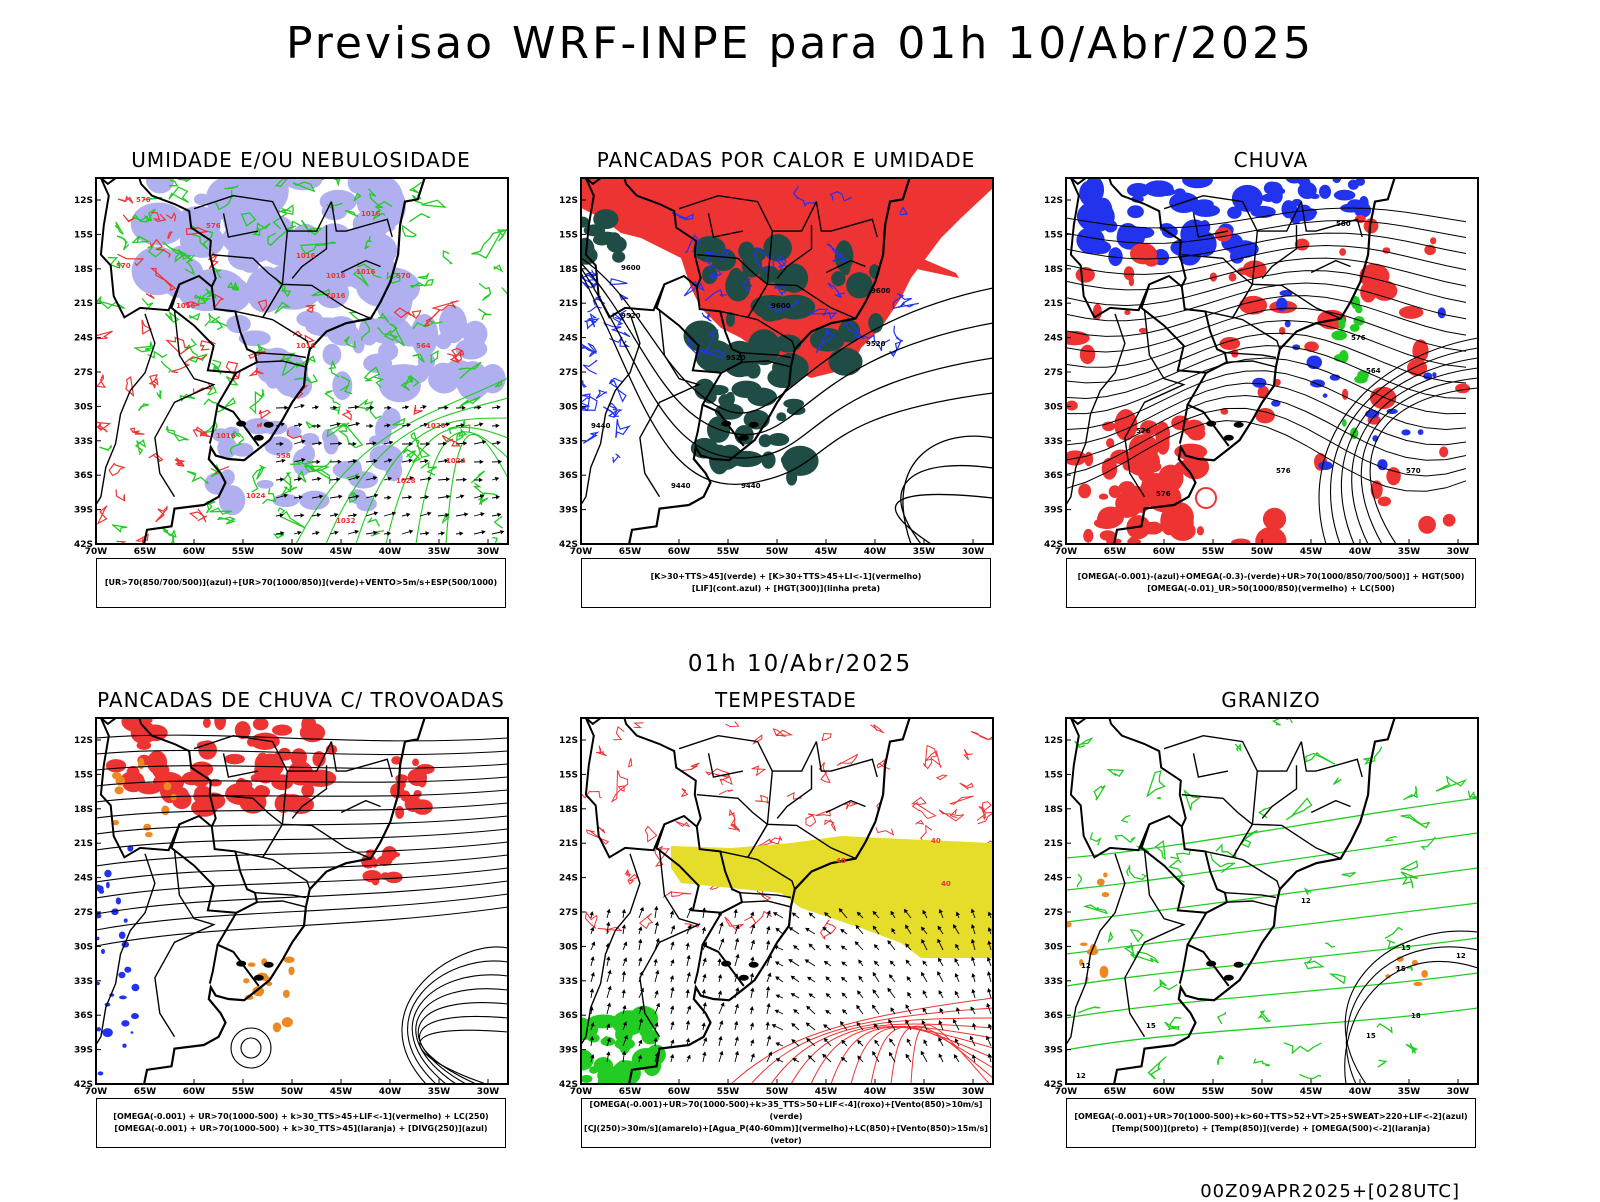  Describe the element at coordinates (1373, 371) in the screenshot. I see `contour-label: 564` at that location.